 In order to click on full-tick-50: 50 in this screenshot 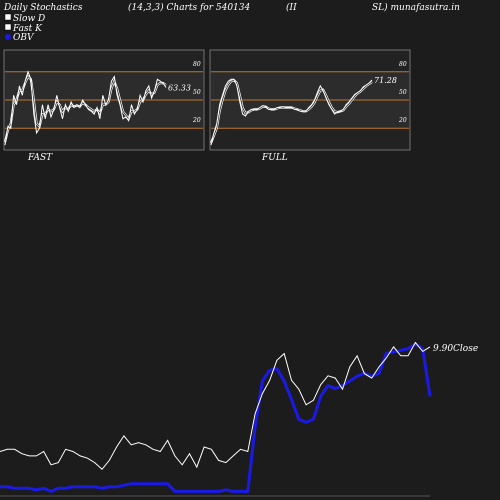, I will do `click(403, 92)`.